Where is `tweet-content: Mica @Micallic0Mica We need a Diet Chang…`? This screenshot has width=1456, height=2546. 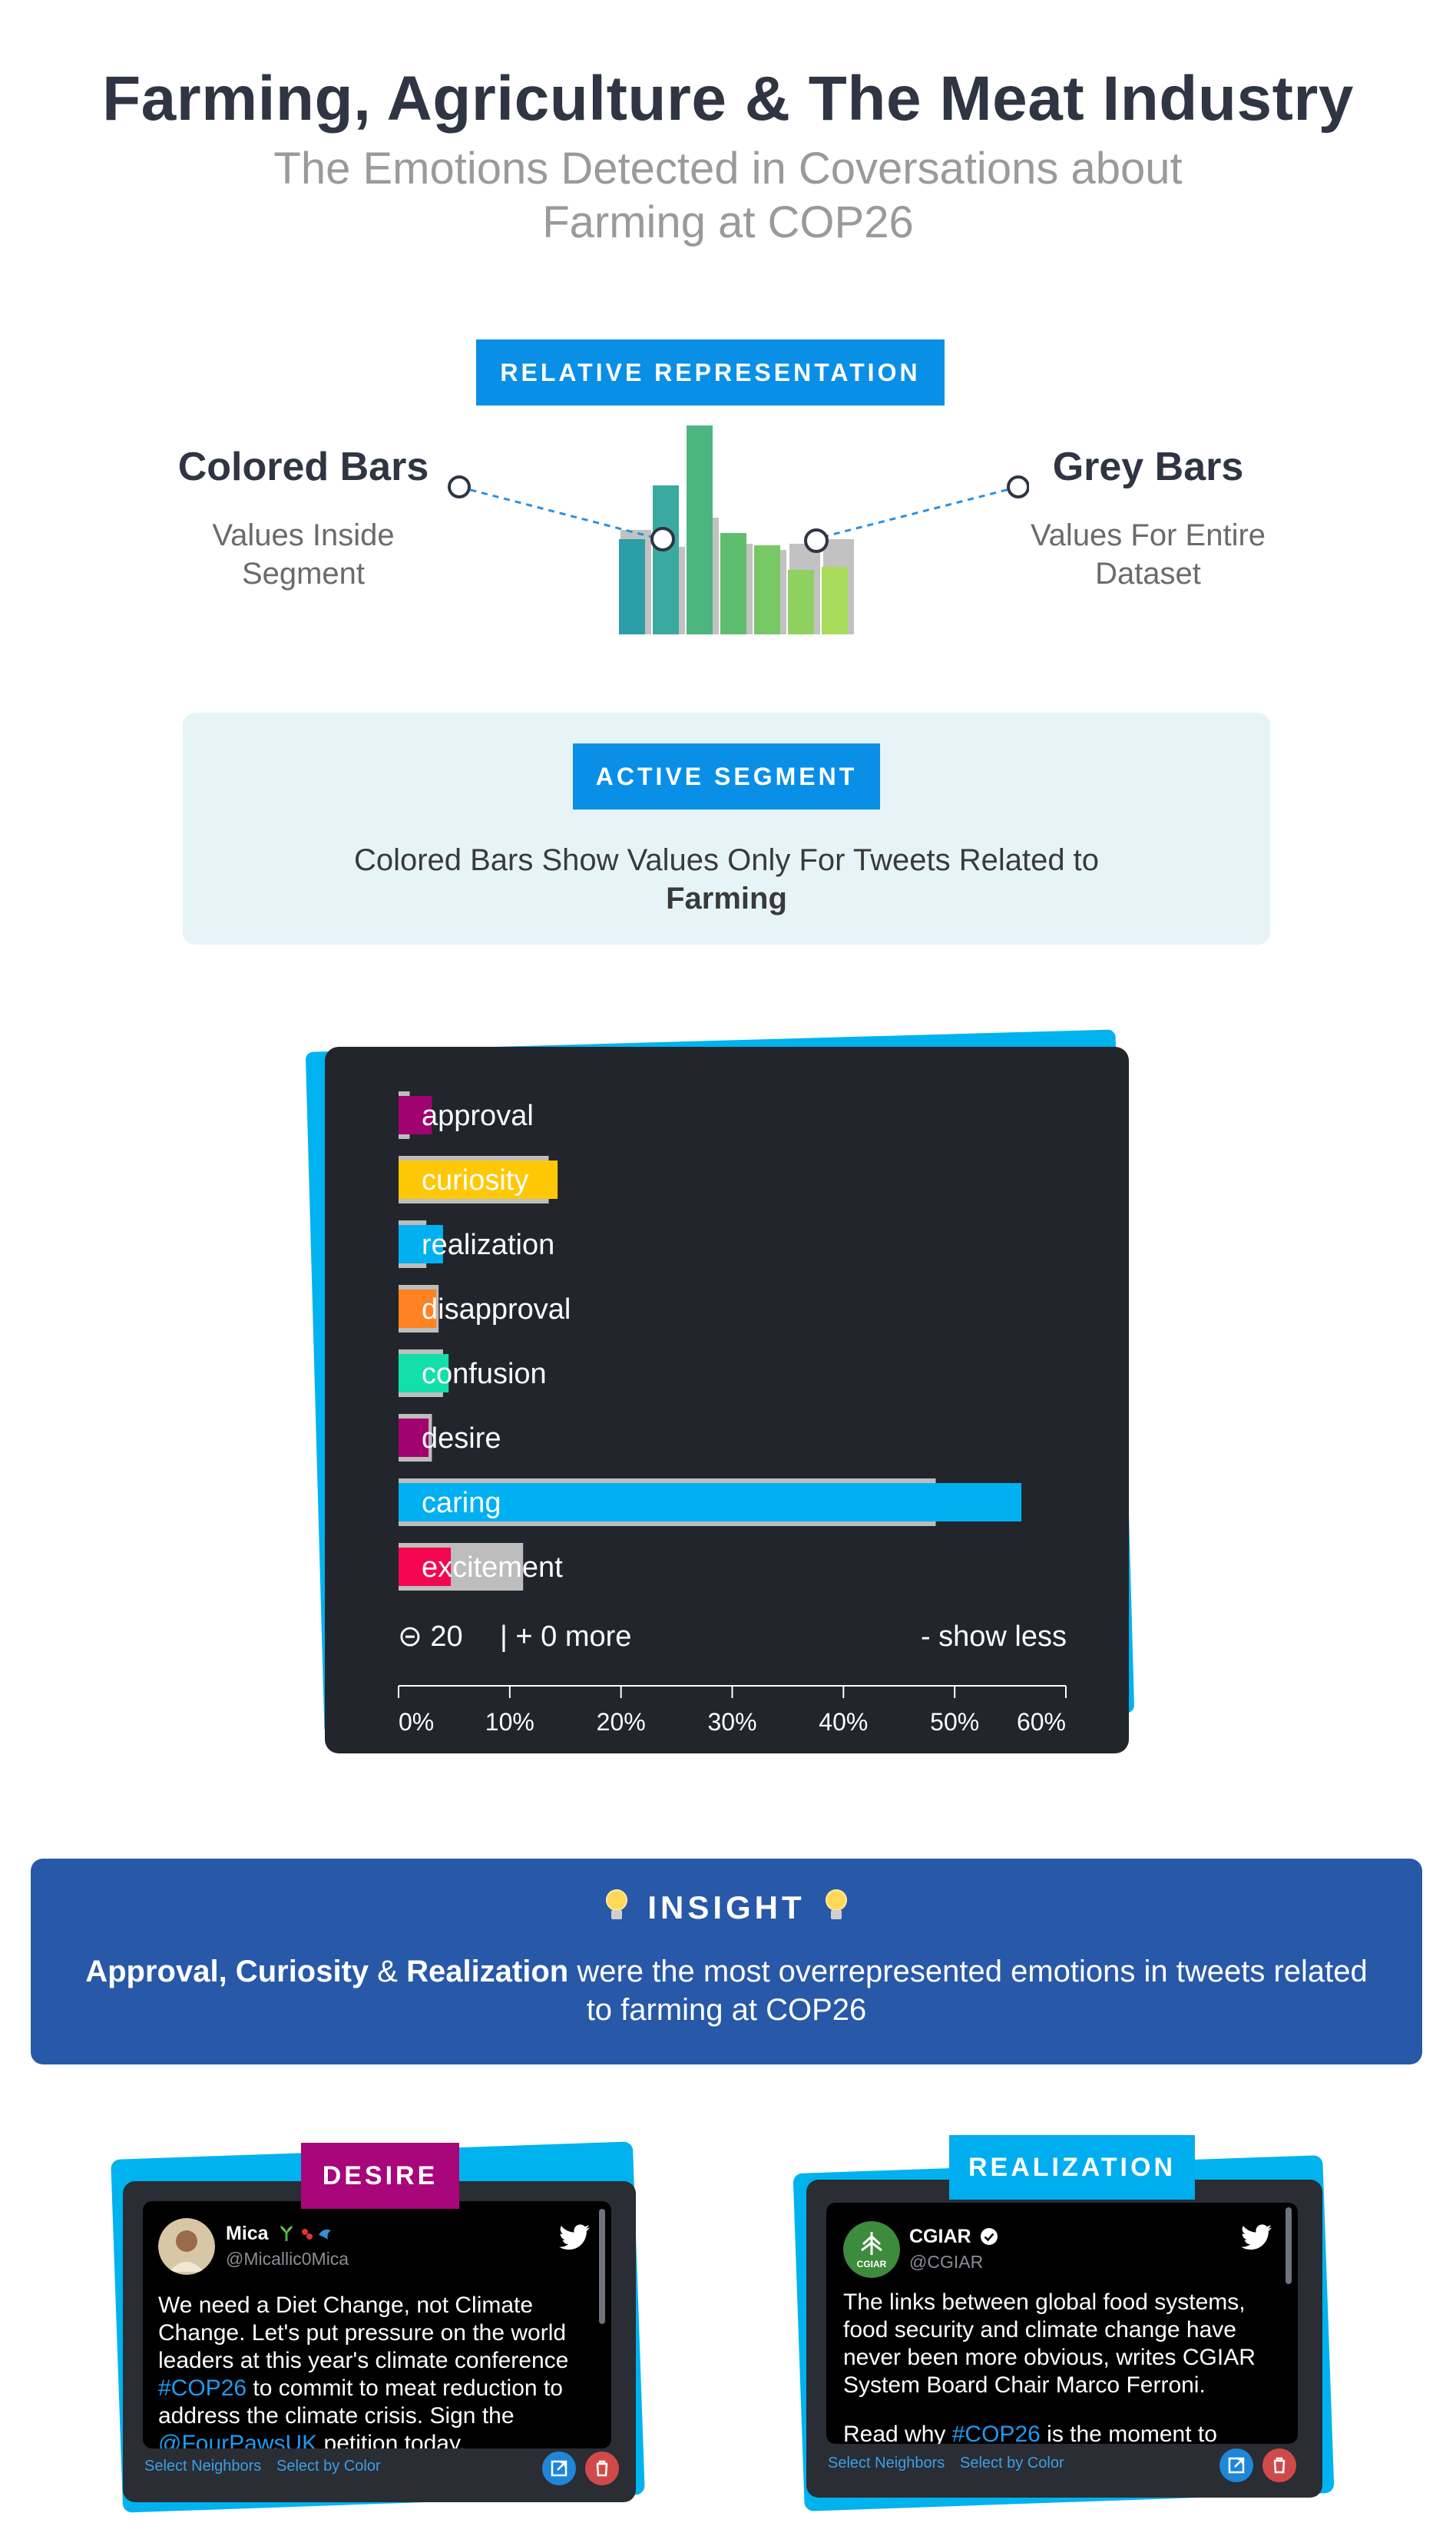 tweet-content: Mica @Micallic0Mica We need a Diet Chang… is located at coordinates (377, 2325).